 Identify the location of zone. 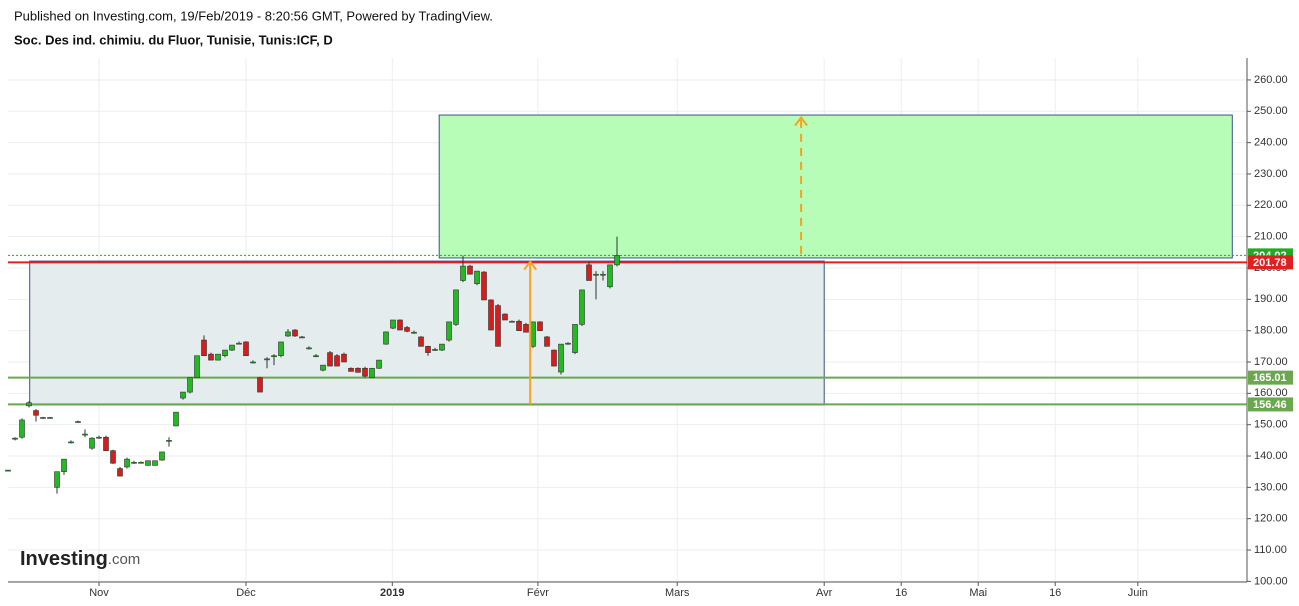
(427, 333).